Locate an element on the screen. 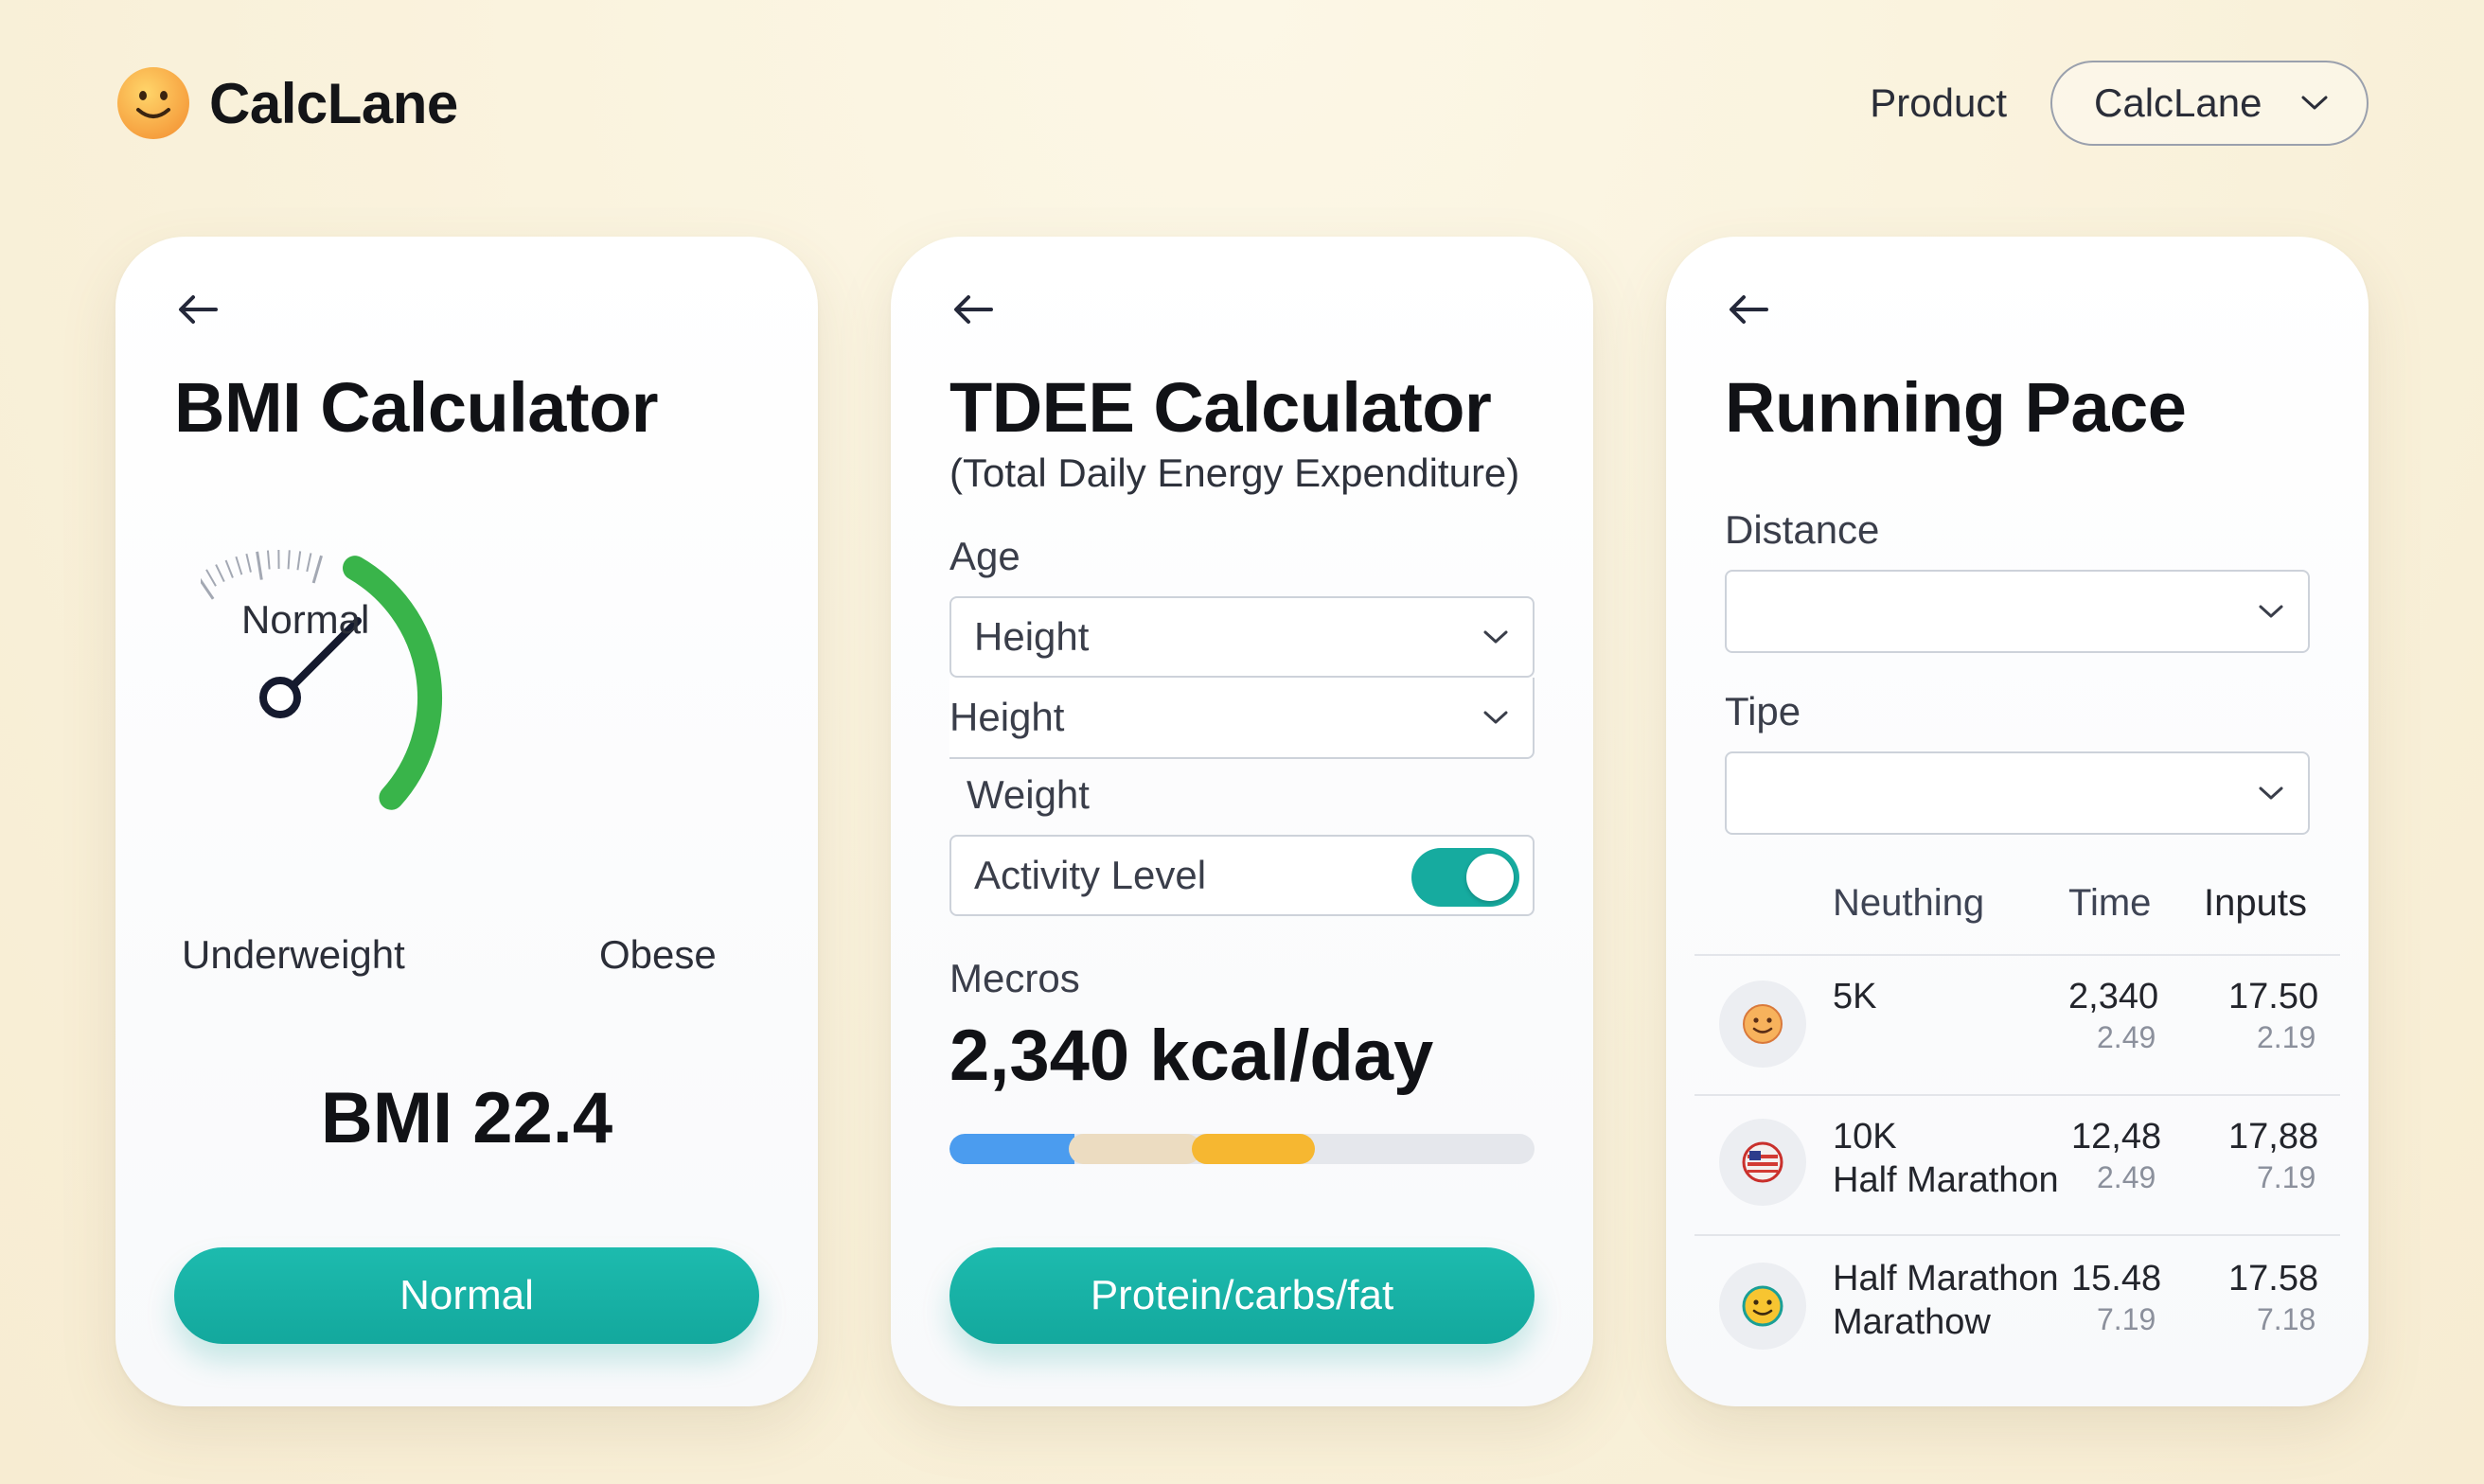 The image size is (2484, 1484). macro-bar-protein is located at coordinates (1011, 1149).